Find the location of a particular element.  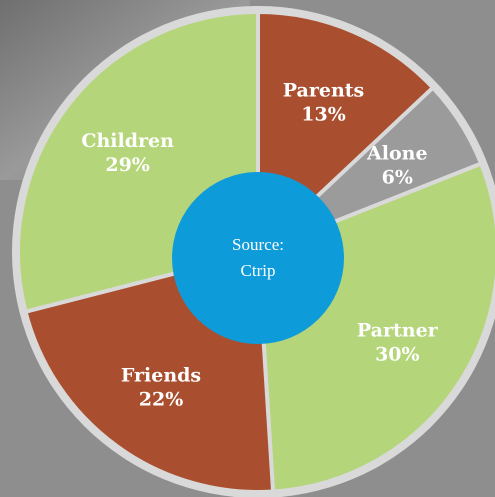

slice-label: Children 29% is located at coordinates (127, 153).